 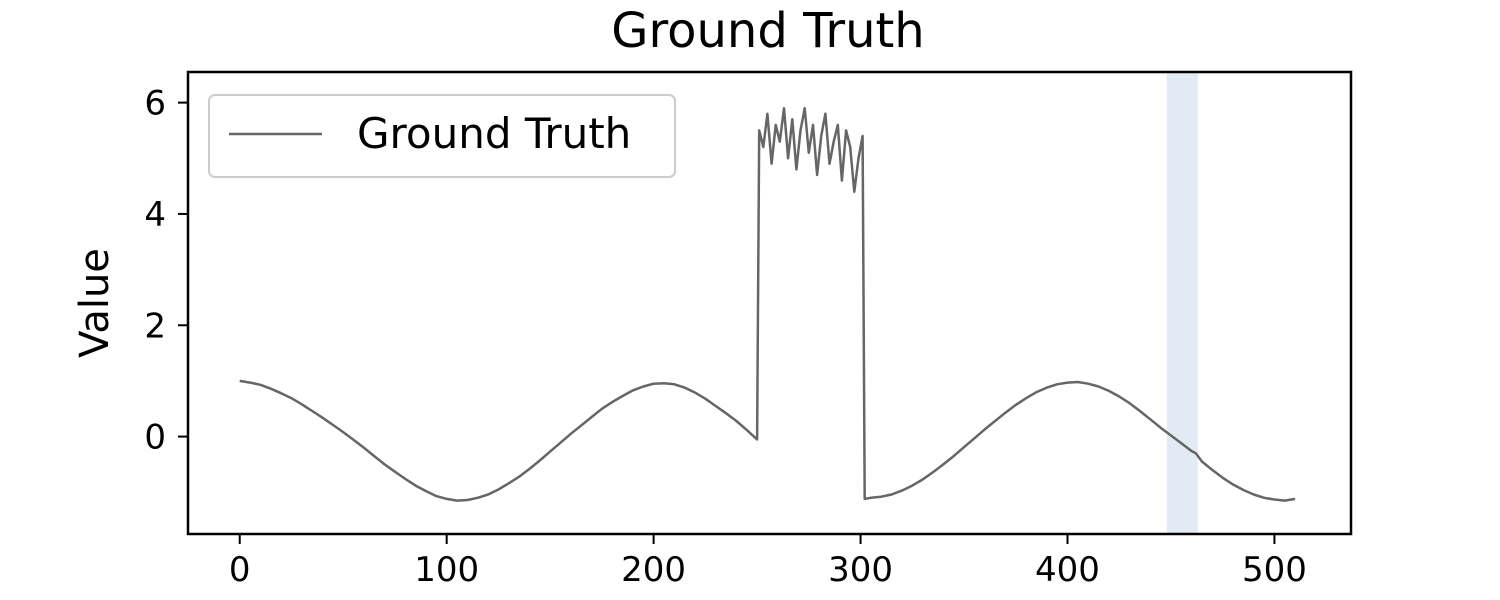 I want to click on x-tick-label: 400, so click(x=1067, y=570).